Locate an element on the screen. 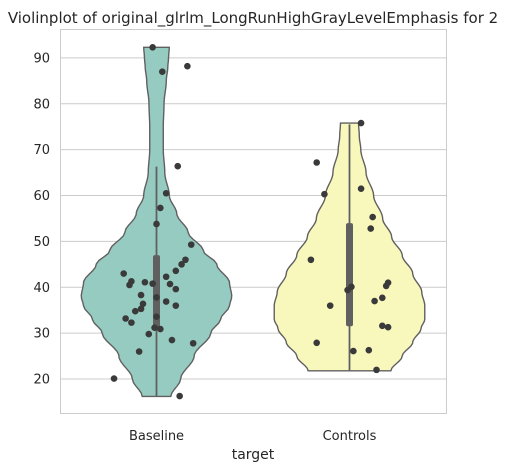 The image size is (507, 473). y-tick-label-40: 40 is located at coordinates (41, 288).